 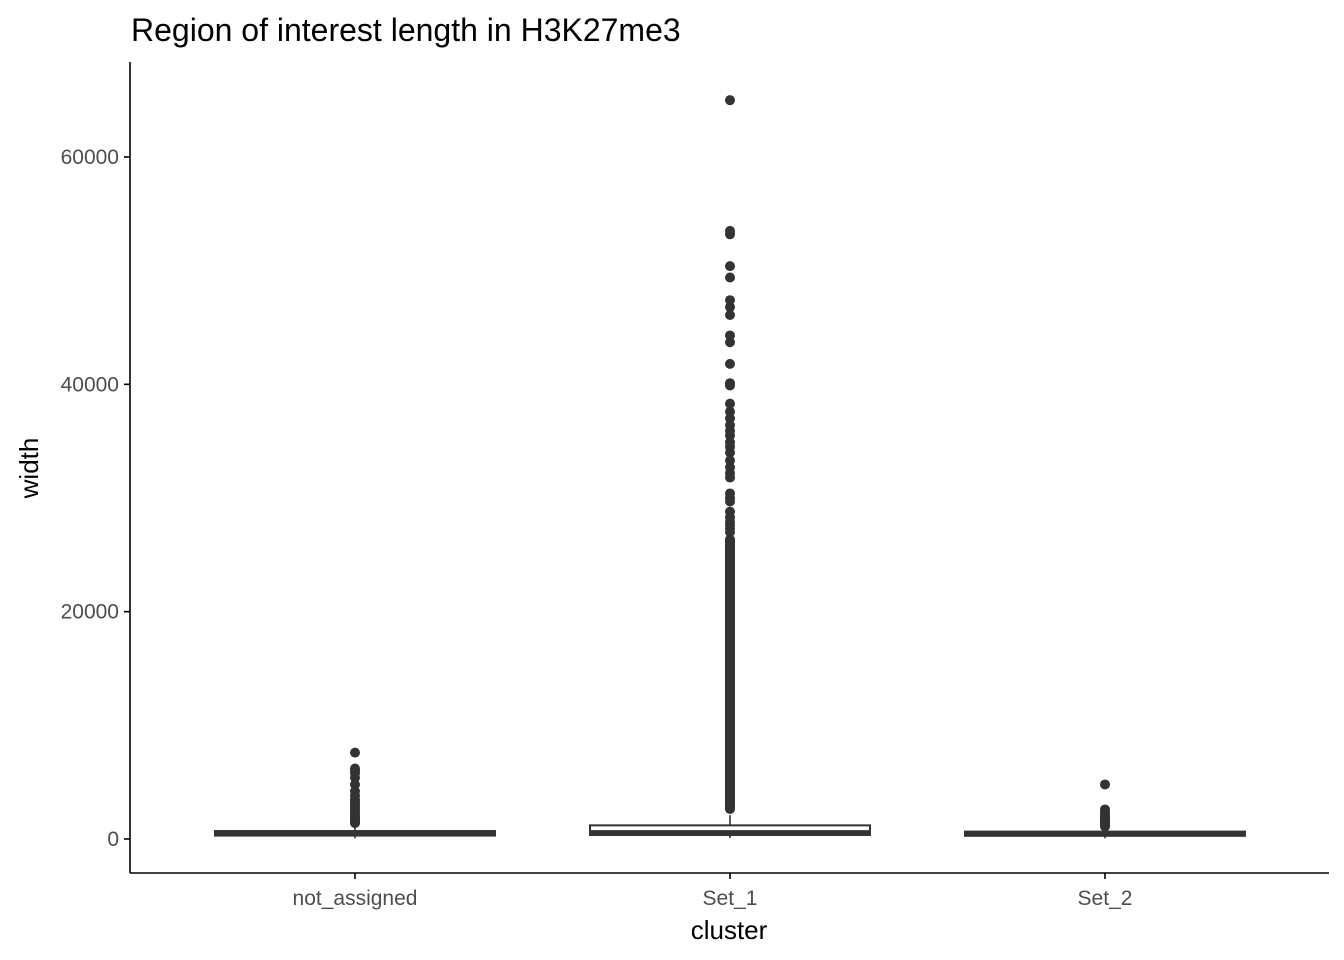 I want to click on chart-title: Region of interest length in H3K27me3, so click(x=406, y=30).